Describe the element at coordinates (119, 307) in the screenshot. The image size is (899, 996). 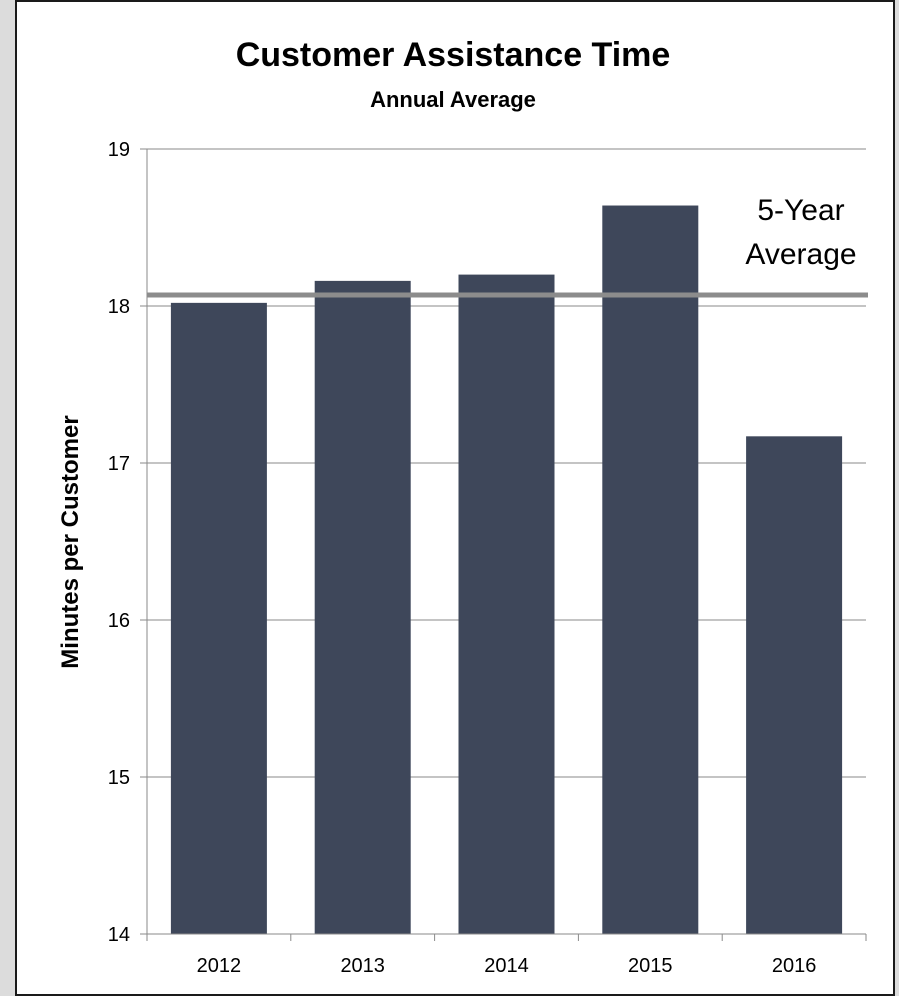
I see `y-tick-label: 18` at that location.